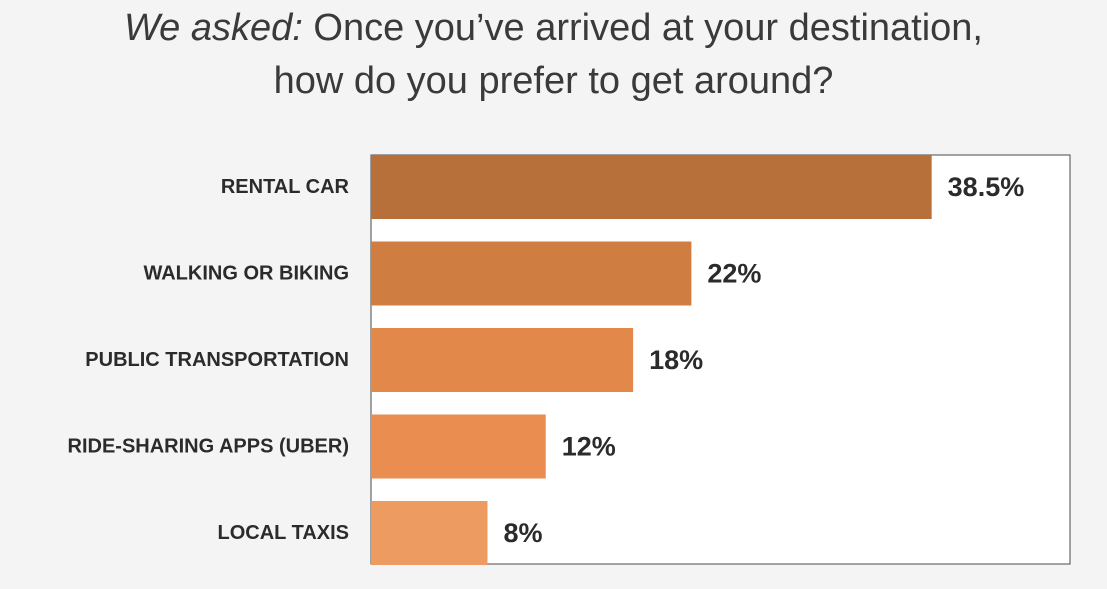 The width and height of the screenshot is (1107, 589). What do you see at coordinates (283, 533) in the screenshot?
I see `category-label-5: LOCAL TAXIS` at bounding box center [283, 533].